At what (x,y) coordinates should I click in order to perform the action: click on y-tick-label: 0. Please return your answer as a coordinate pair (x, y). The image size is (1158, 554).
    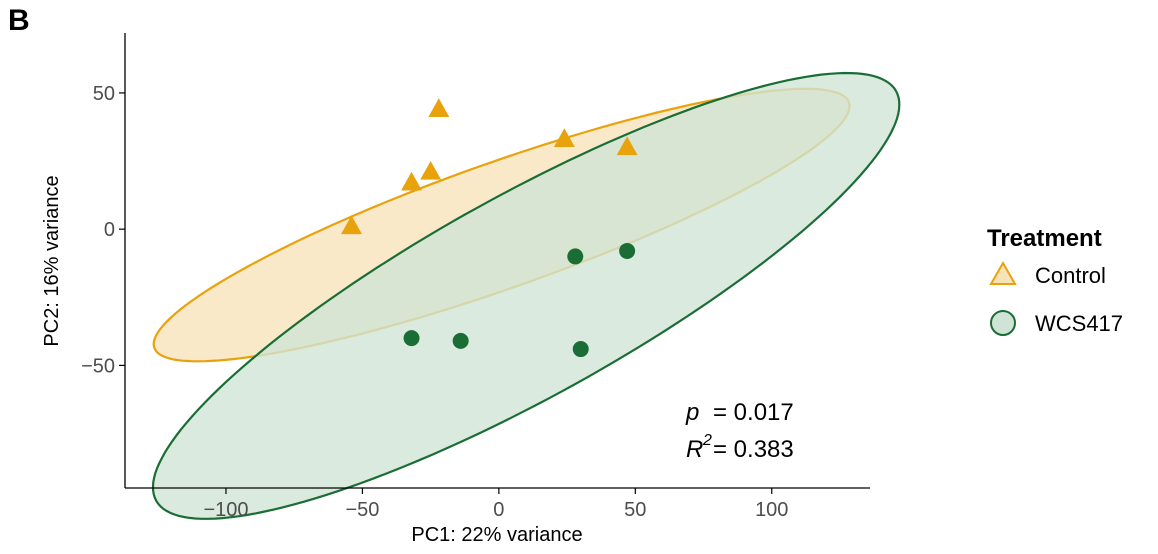
    Looking at the image, I should click on (109, 230).